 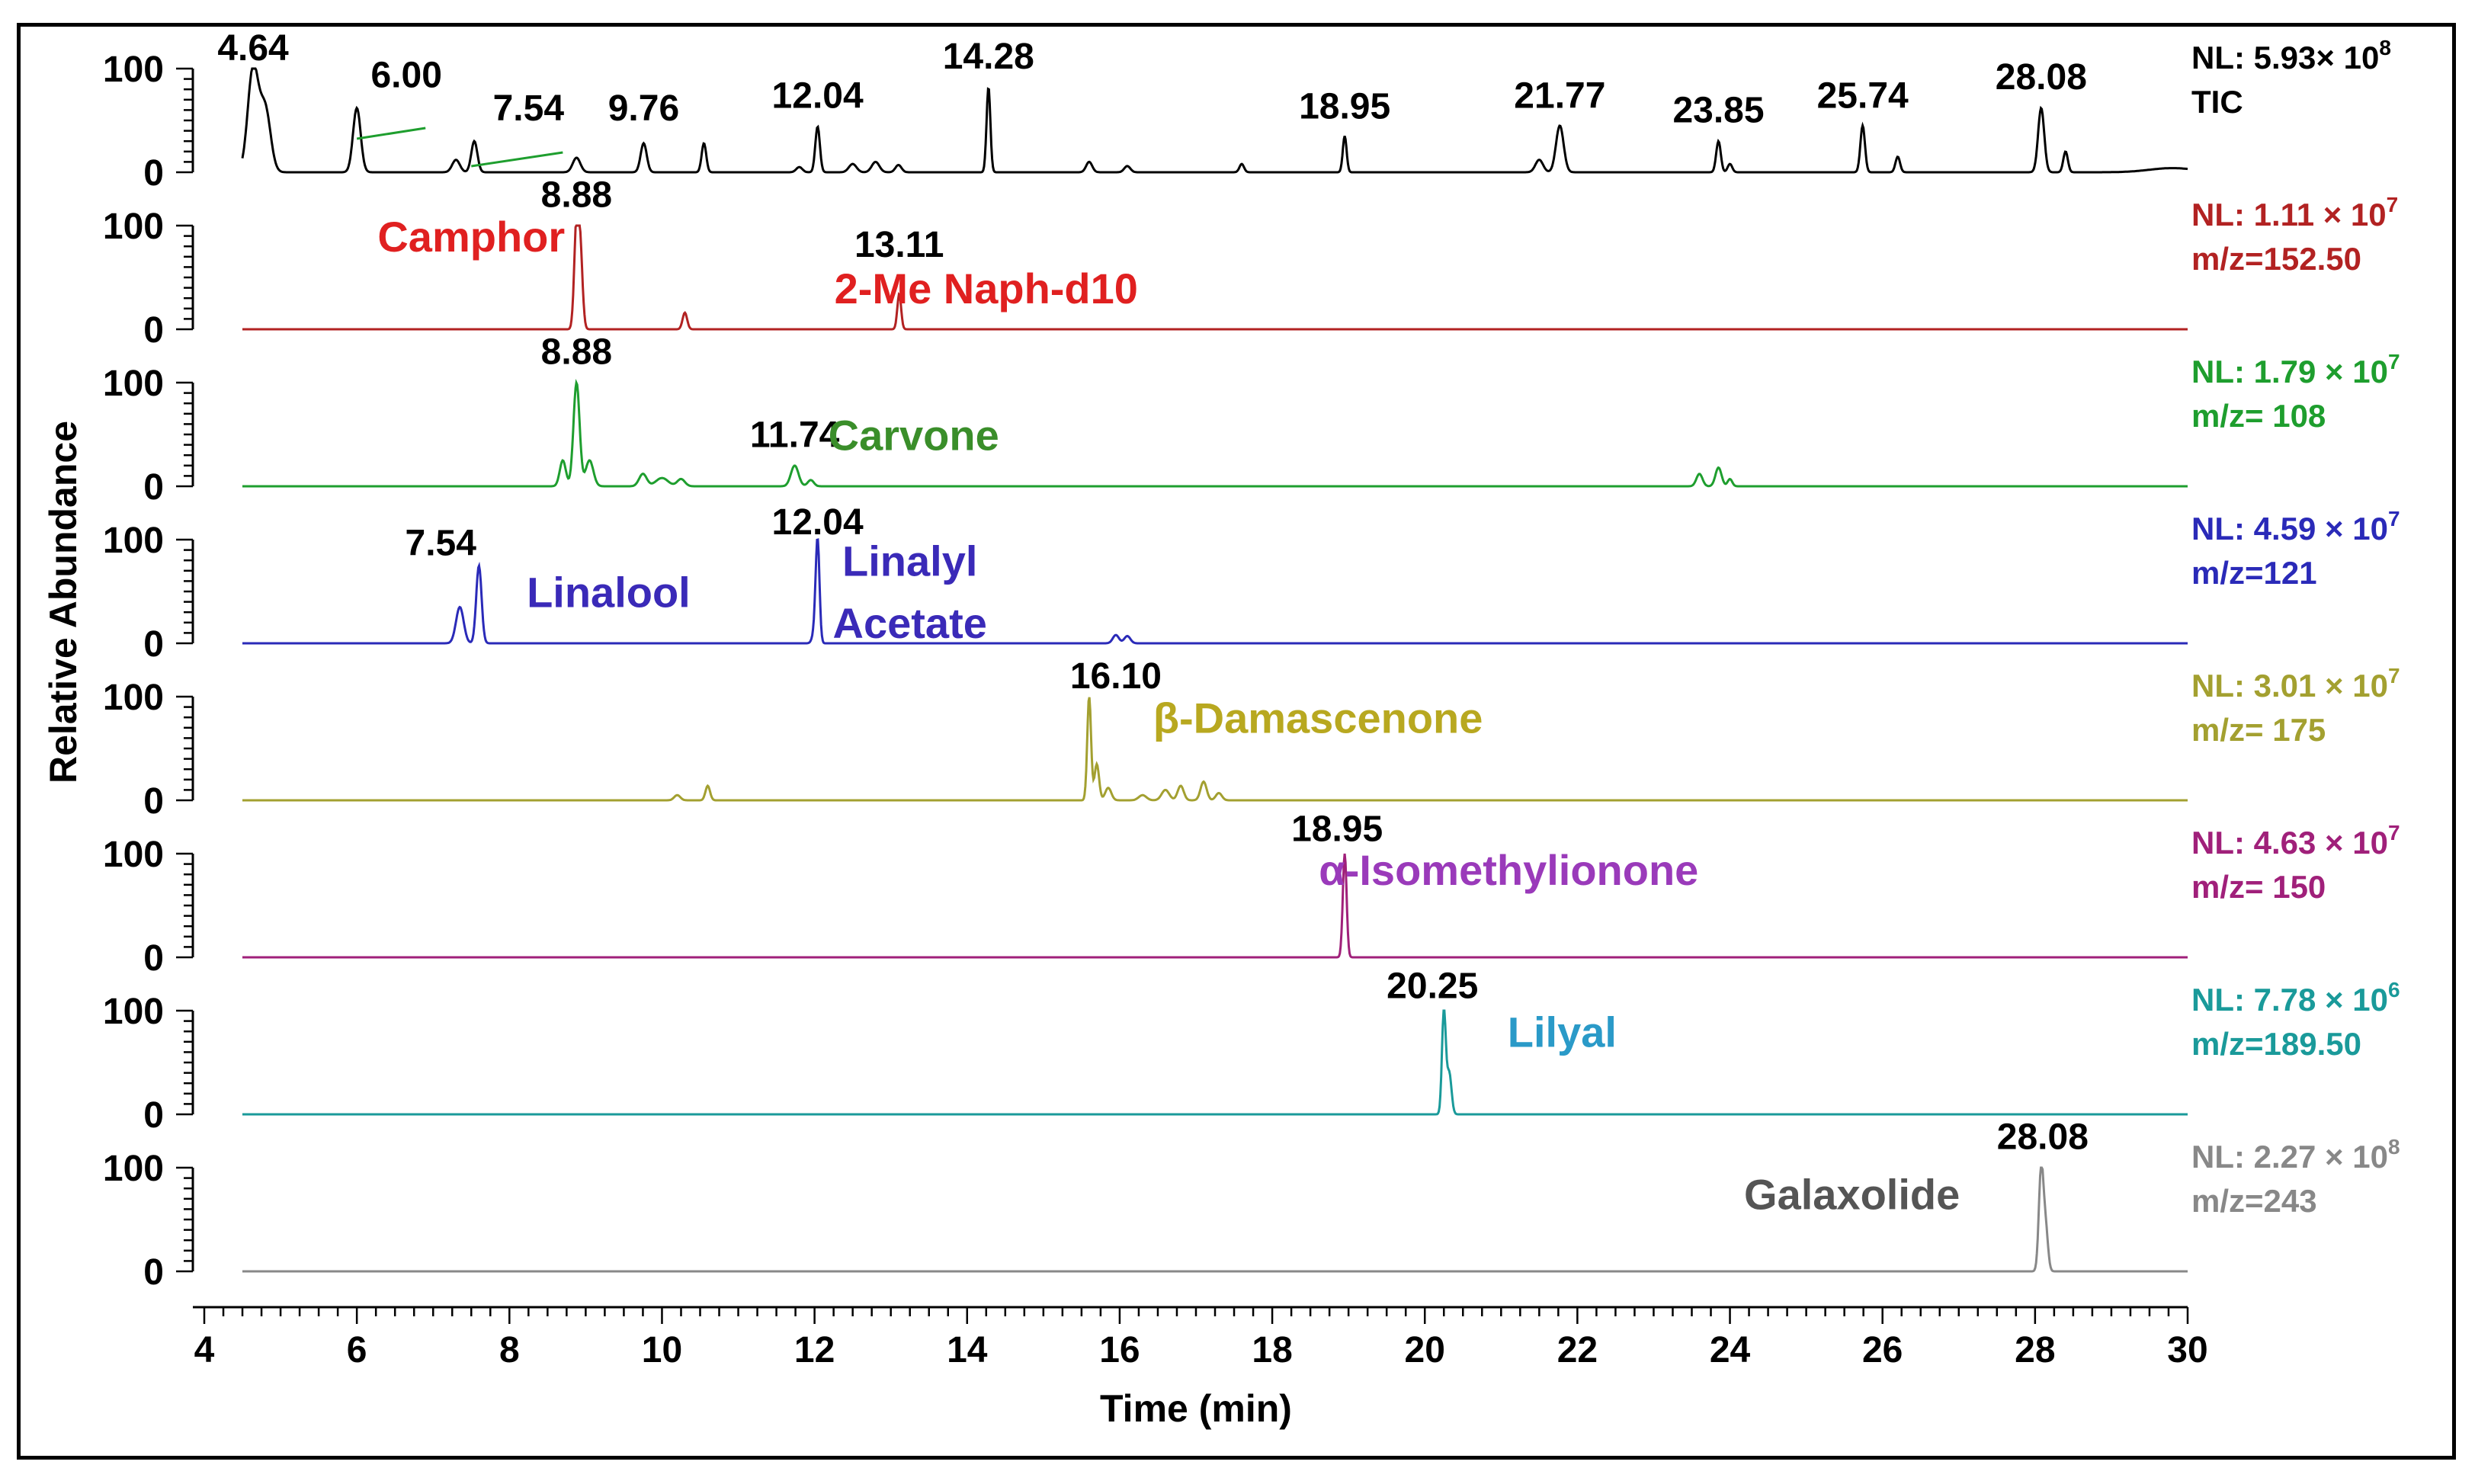 I want to click on compound-label: Carvone, so click(x=914, y=435).